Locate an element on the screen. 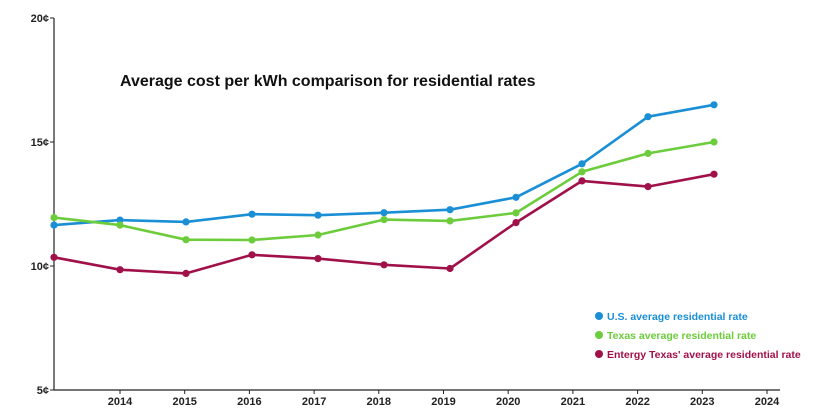  x-tick-label: 2021 is located at coordinates (573, 402).